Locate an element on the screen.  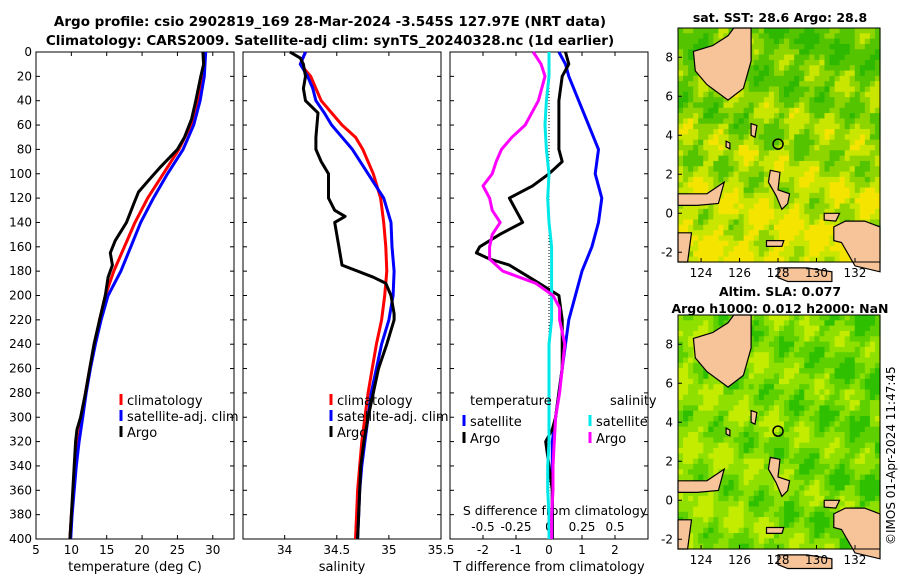
y-tick-label: 360 is located at coordinates (20, 490).